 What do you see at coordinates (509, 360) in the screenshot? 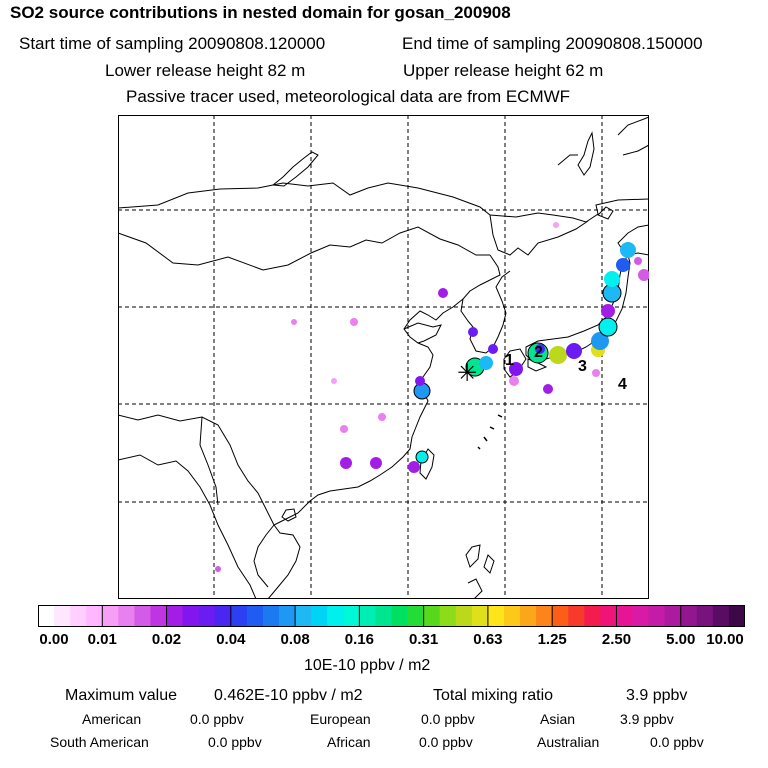
I see `source-marker-1: 1` at bounding box center [509, 360].